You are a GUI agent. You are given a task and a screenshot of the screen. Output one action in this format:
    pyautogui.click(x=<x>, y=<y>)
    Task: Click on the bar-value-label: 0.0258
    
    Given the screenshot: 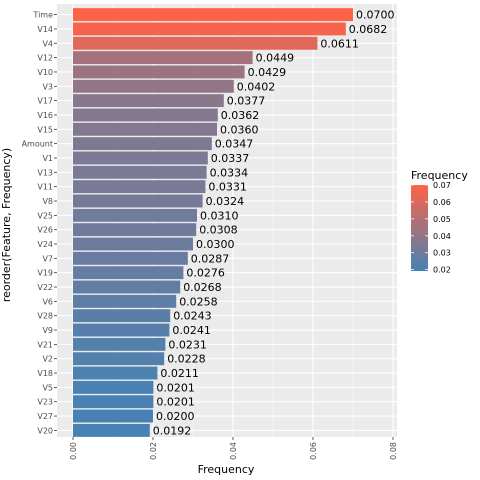 What is the action you would take?
    pyautogui.click(x=198, y=301)
    